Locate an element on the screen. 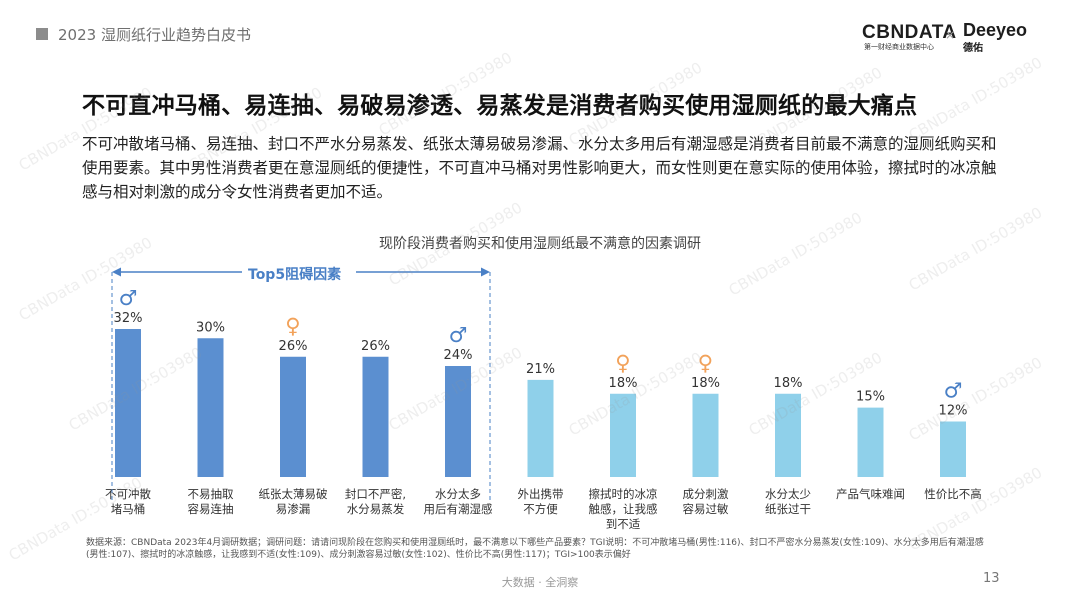 Image resolution: width=1080 pixels, height=608 pixels. bar-value-label: 24% is located at coordinates (458, 355).